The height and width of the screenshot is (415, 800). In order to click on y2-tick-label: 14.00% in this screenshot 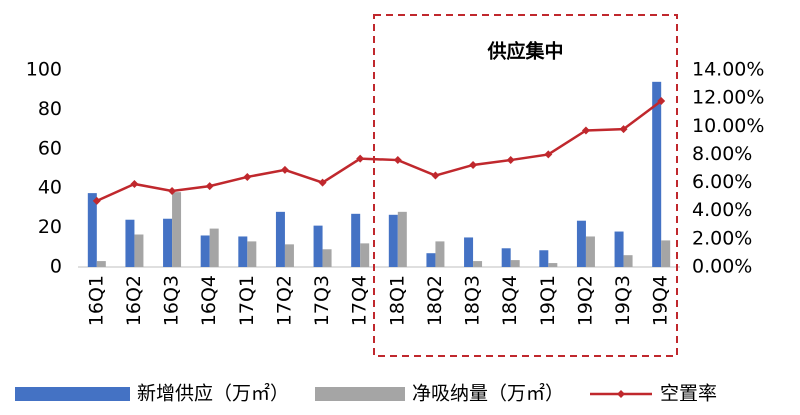, I will do `click(728, 70)`.